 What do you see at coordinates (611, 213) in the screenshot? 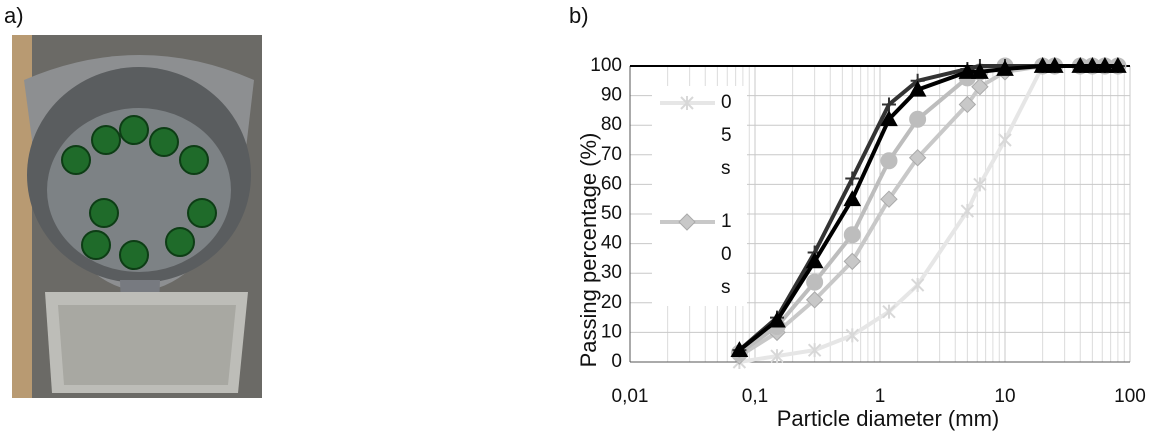
I see `y-tick-label: 50` at bounding box center [611, 213].